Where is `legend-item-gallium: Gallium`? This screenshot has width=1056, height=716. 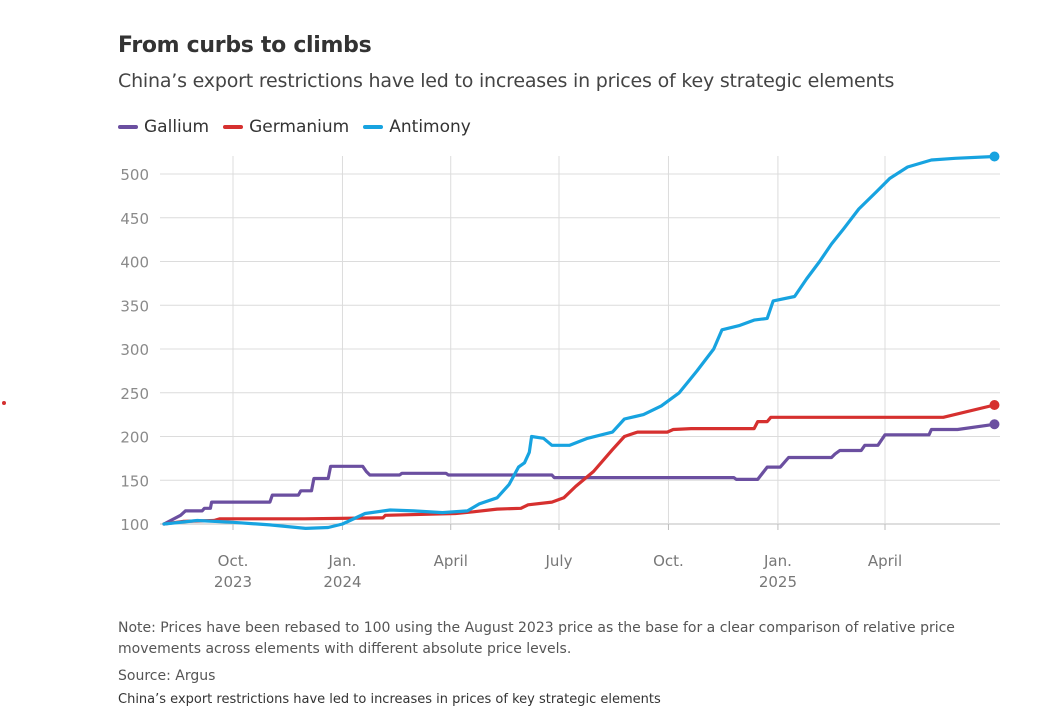 legend-item-gallium: Gallium is located at coordinates (163, 127).